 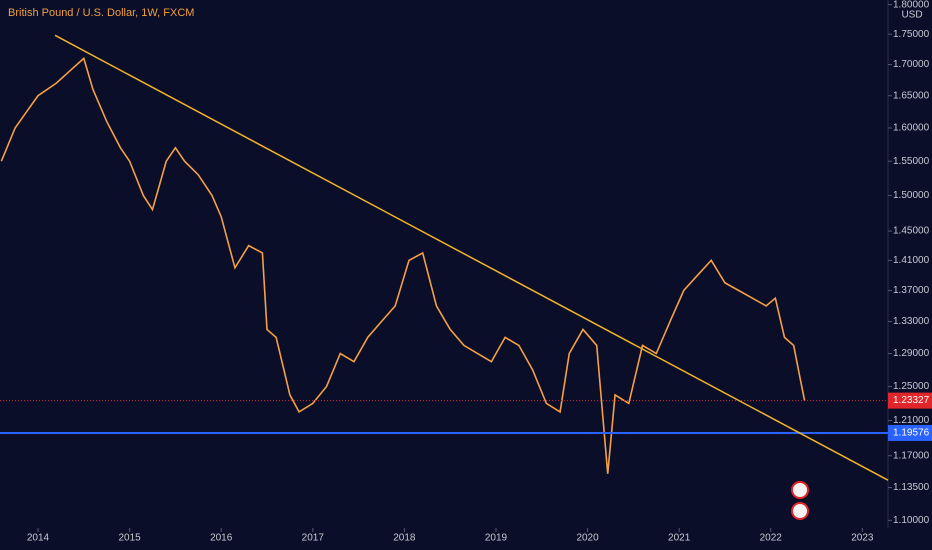 What do you see at coordinates (679, 538) in the screenshot?
I see `x-tick-label: 2021` at bounding box center [679, 538].